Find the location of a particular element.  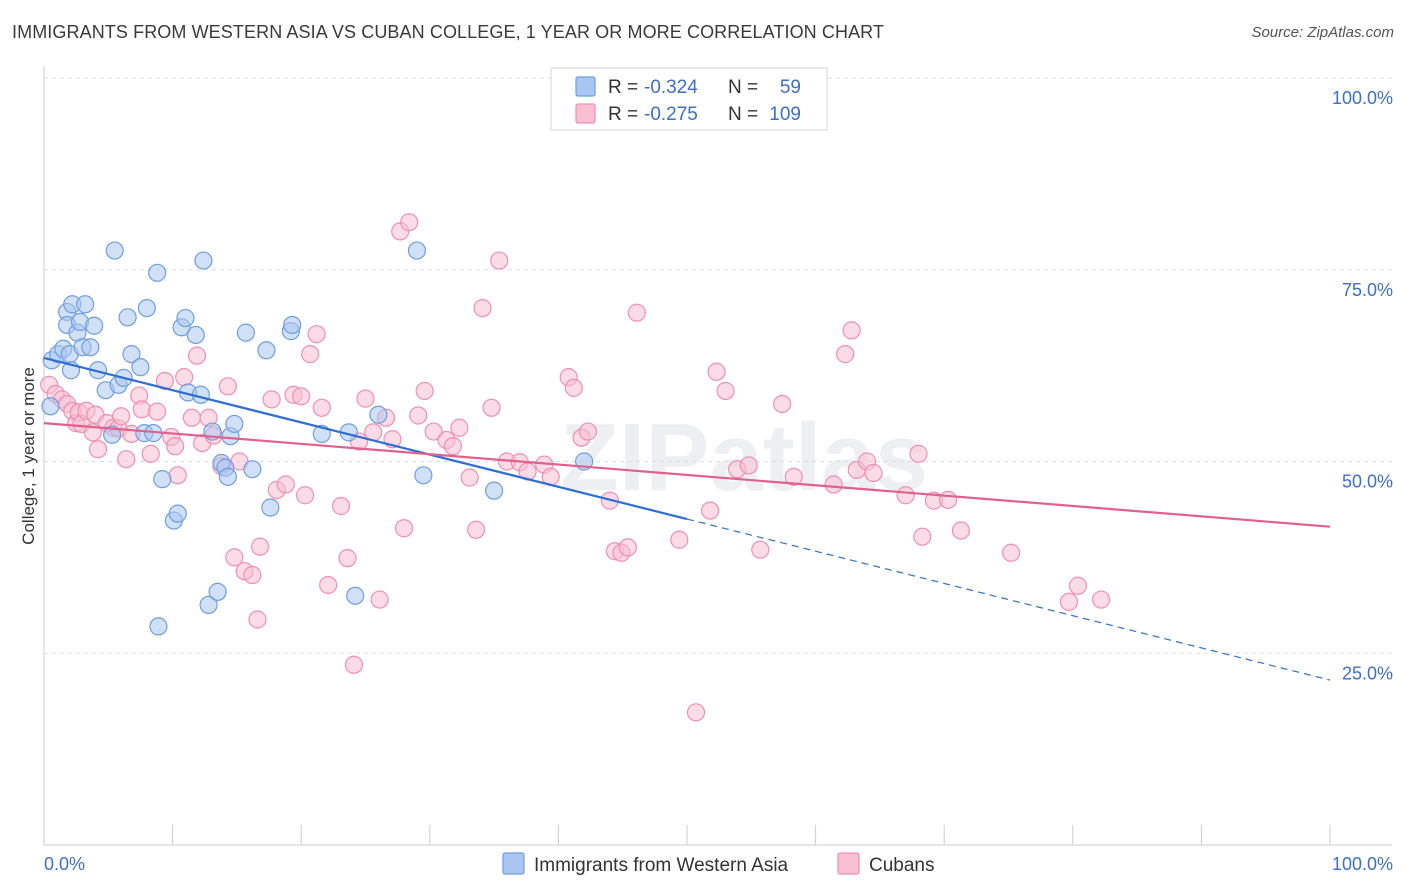

source-label: Source: ZipAtlas.com is located at coordinates (1322, 32).